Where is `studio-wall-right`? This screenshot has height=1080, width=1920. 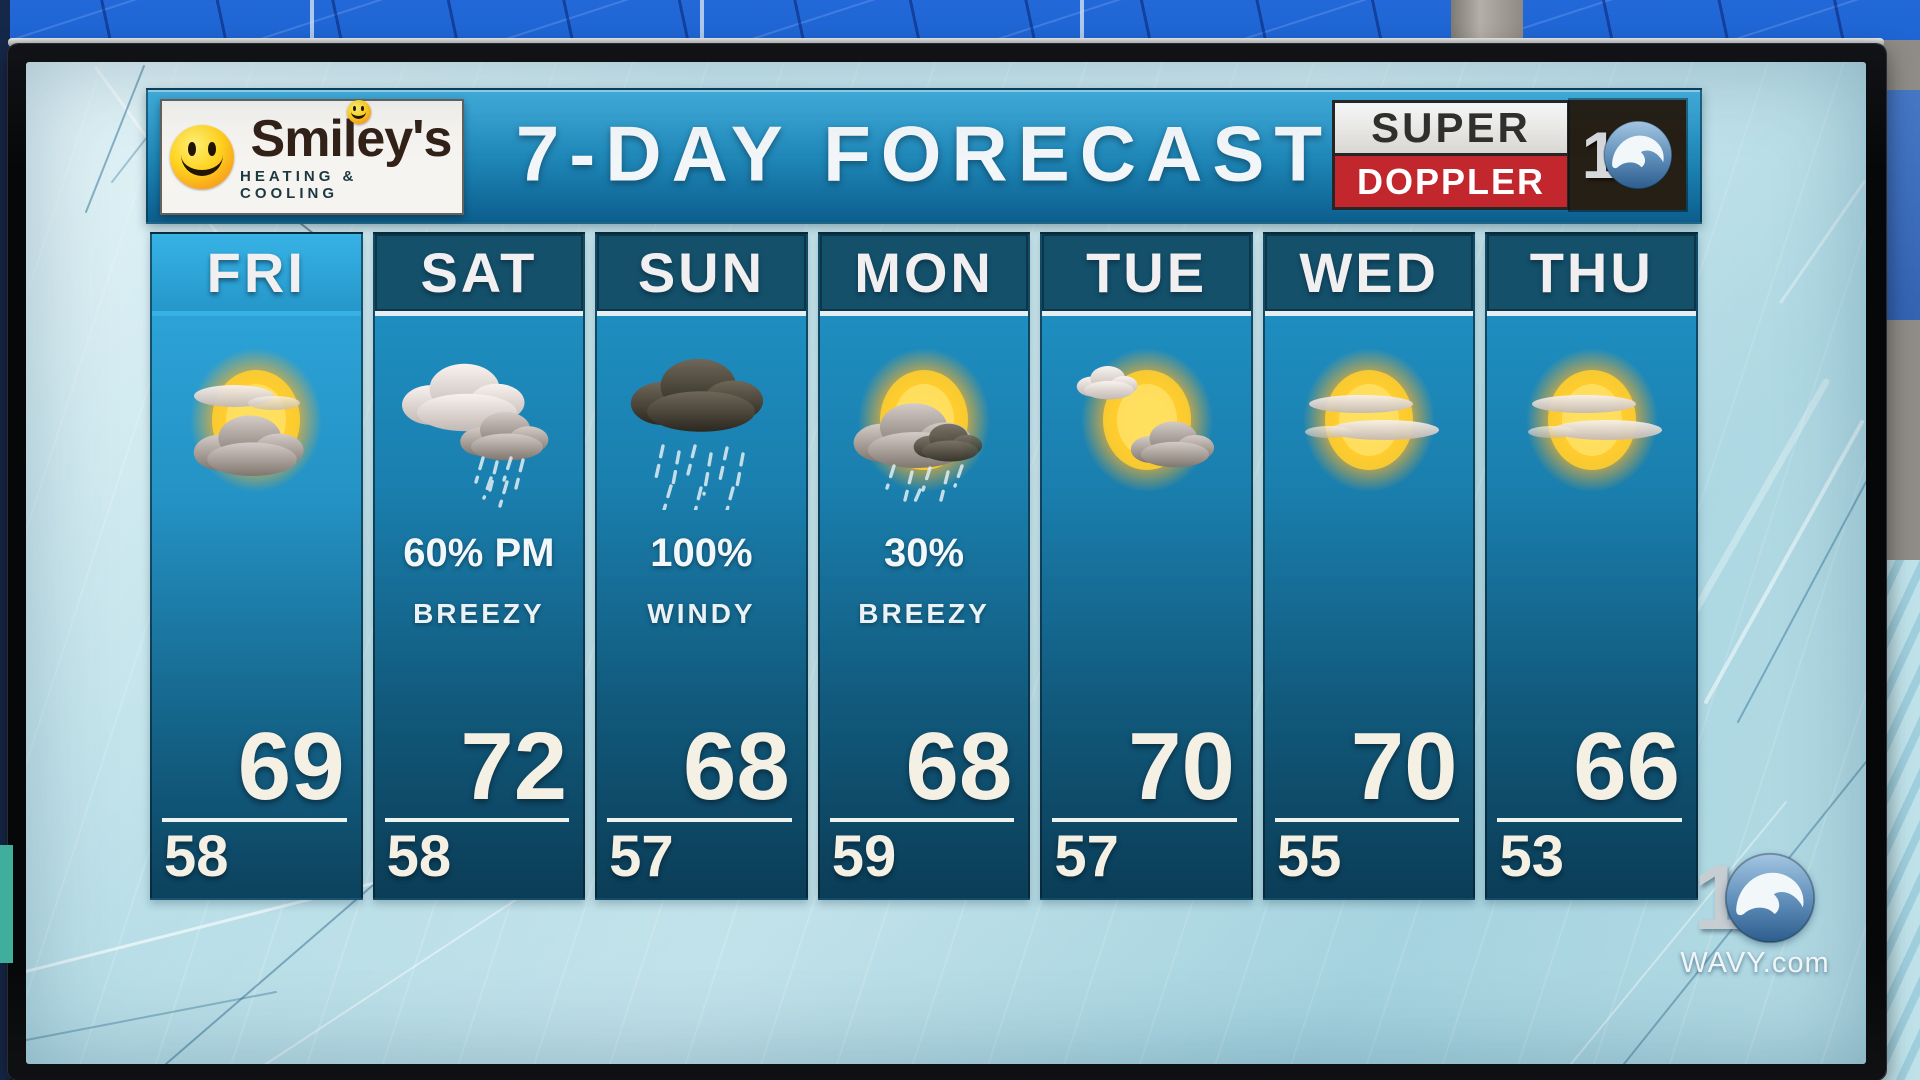
studio-wall-right is located at coordinates (1900, 560).